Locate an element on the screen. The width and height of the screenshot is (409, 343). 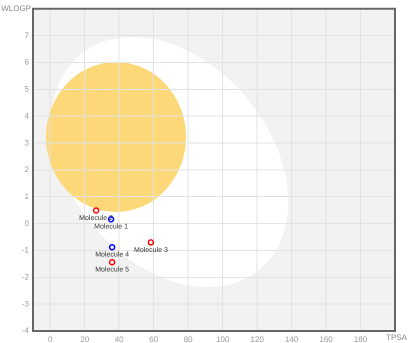
x-tick-label: 140 is located at coordinates (291, 339).